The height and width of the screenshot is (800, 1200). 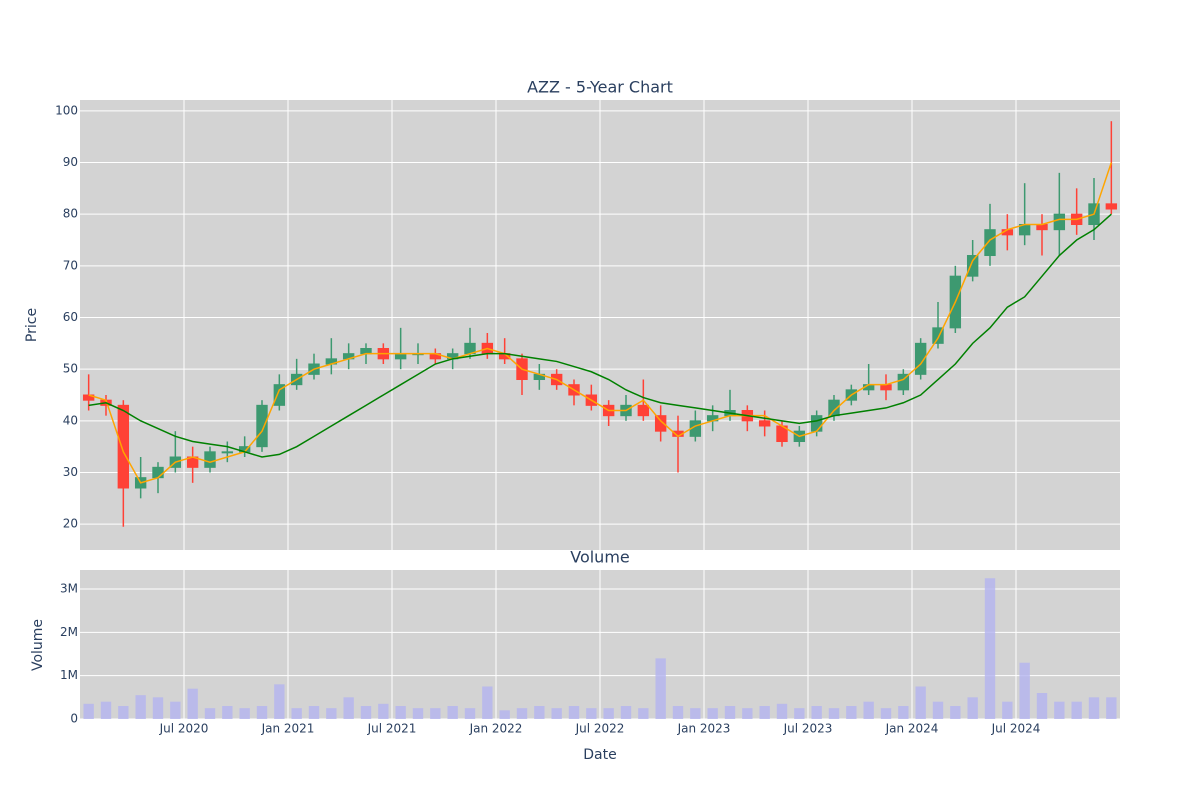 What do you see at coordinates (496, 729) in the screenshot?
I see `x-tick-label: Jan 2022` at bounding box center [496, 729].